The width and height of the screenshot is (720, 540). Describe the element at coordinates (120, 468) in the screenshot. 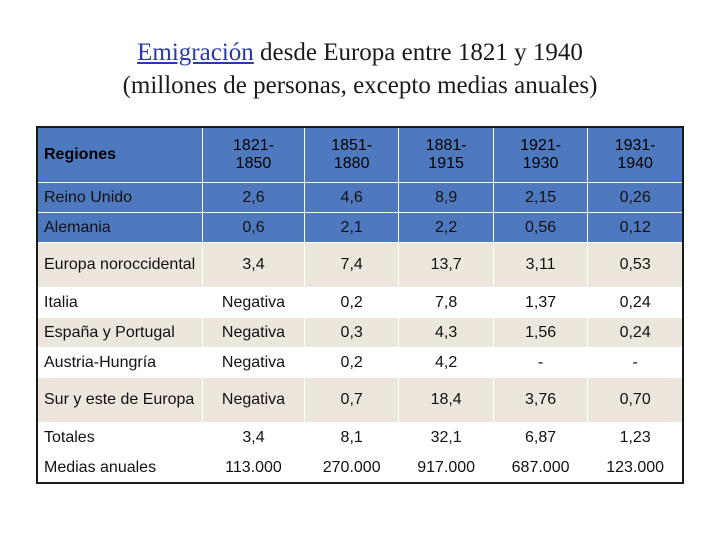

I see `row-region: Medias anuales` at that location.